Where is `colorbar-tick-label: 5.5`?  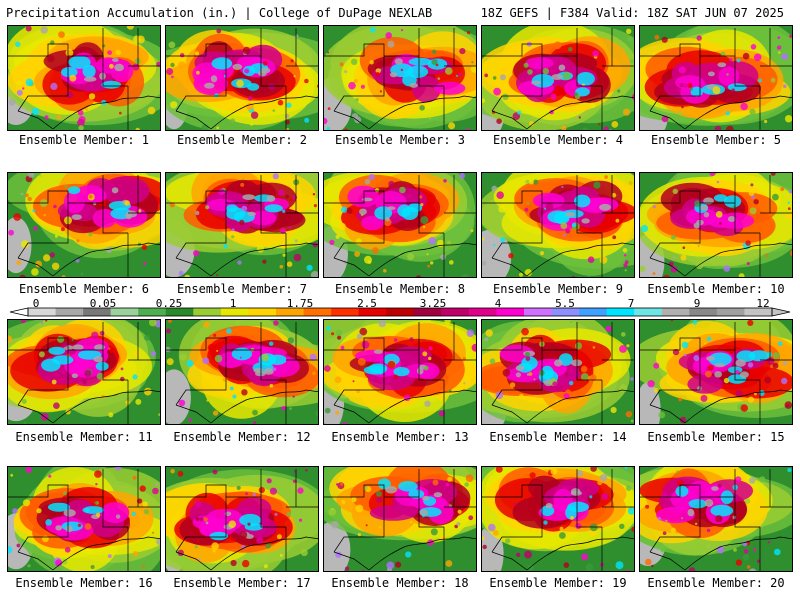
colorbar-tick-label: 5.5 is located at coordinates (565, 303).